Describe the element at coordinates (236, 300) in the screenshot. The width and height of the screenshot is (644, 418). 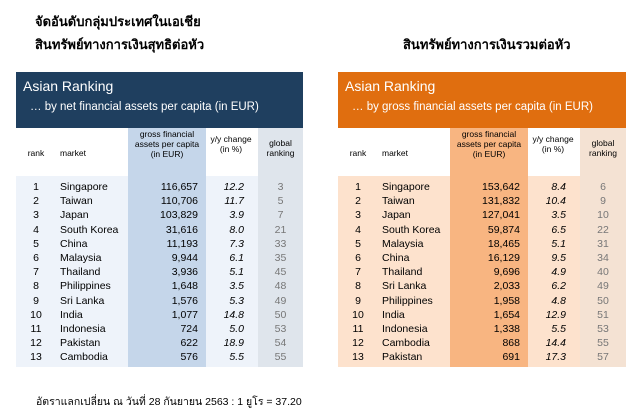
I see `change-cell: 5.3` at that location.